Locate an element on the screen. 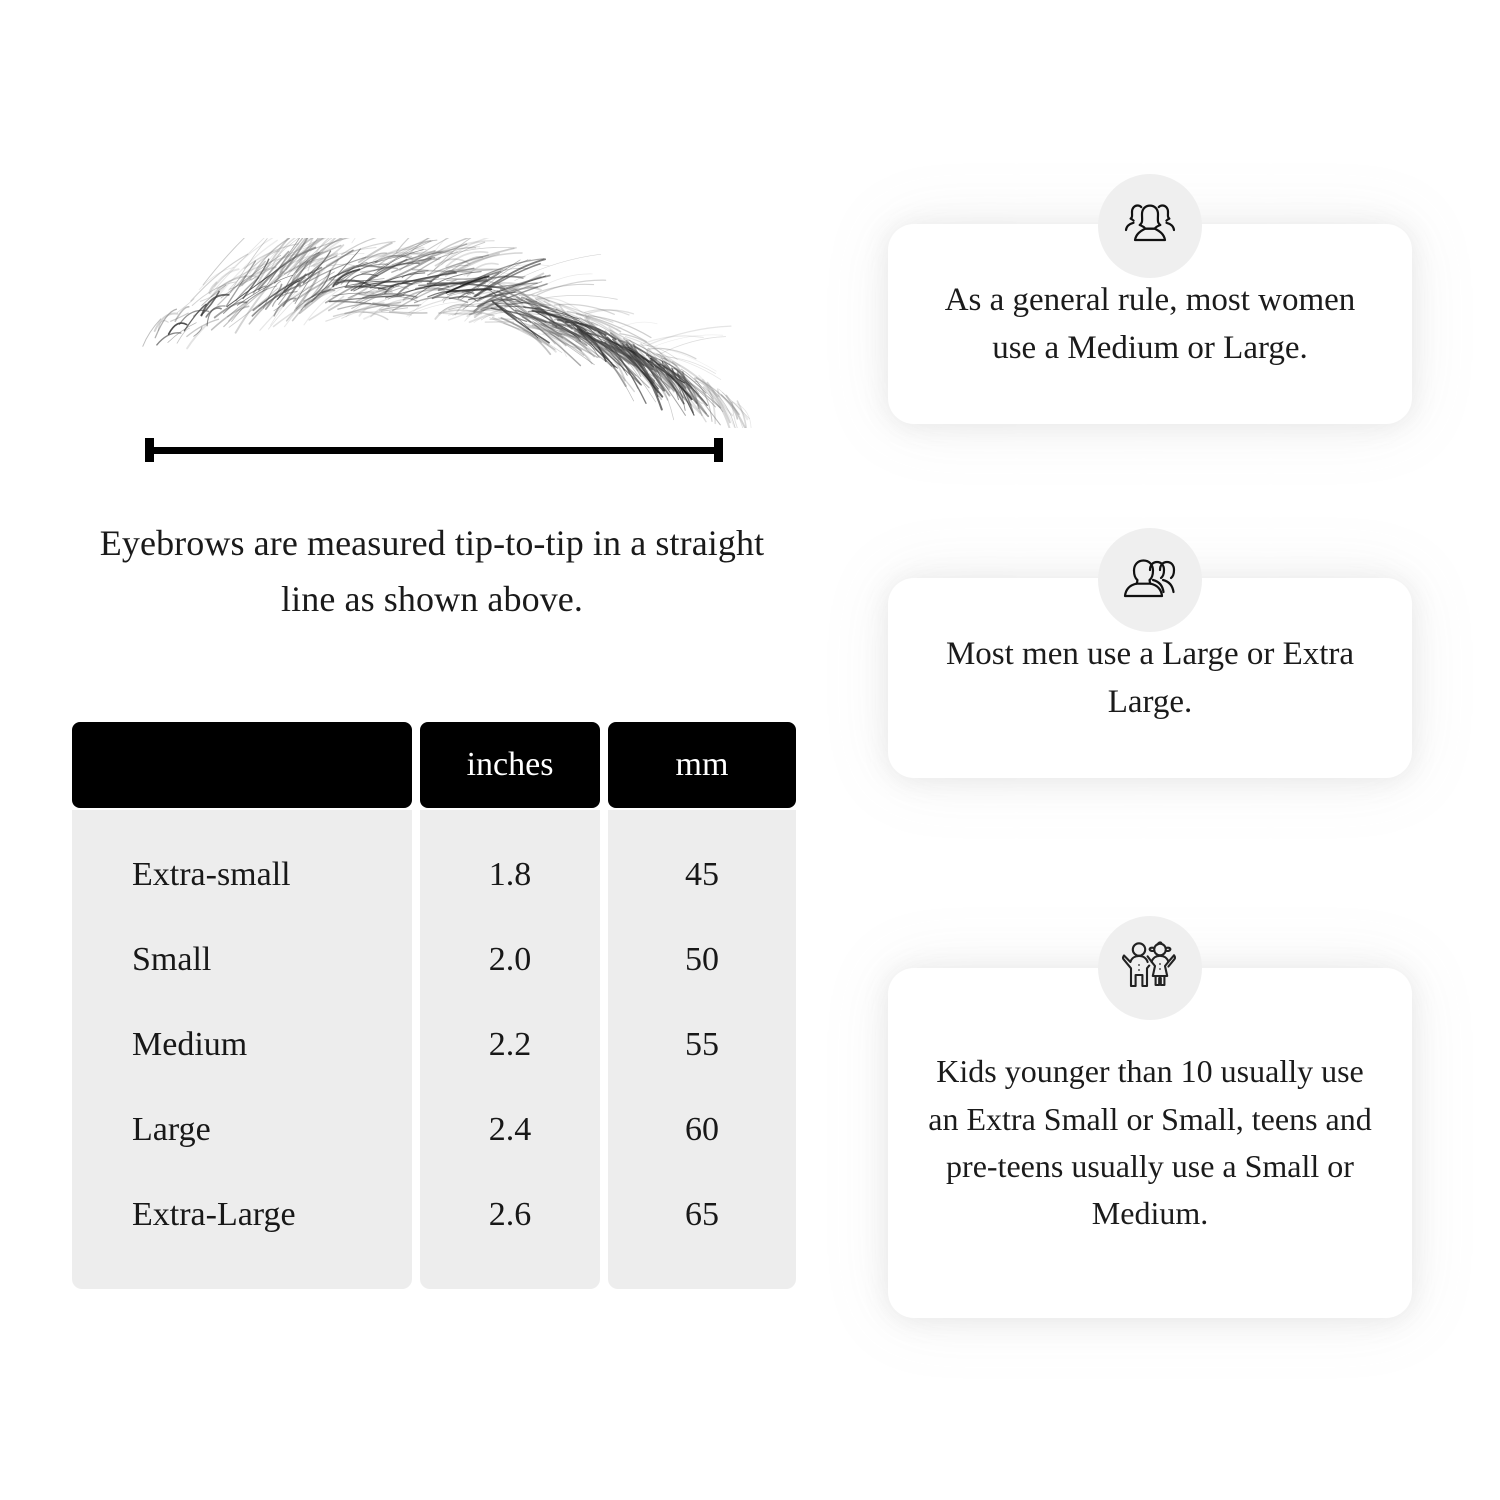  three-women-icon is located at coordinates (1150, 226).